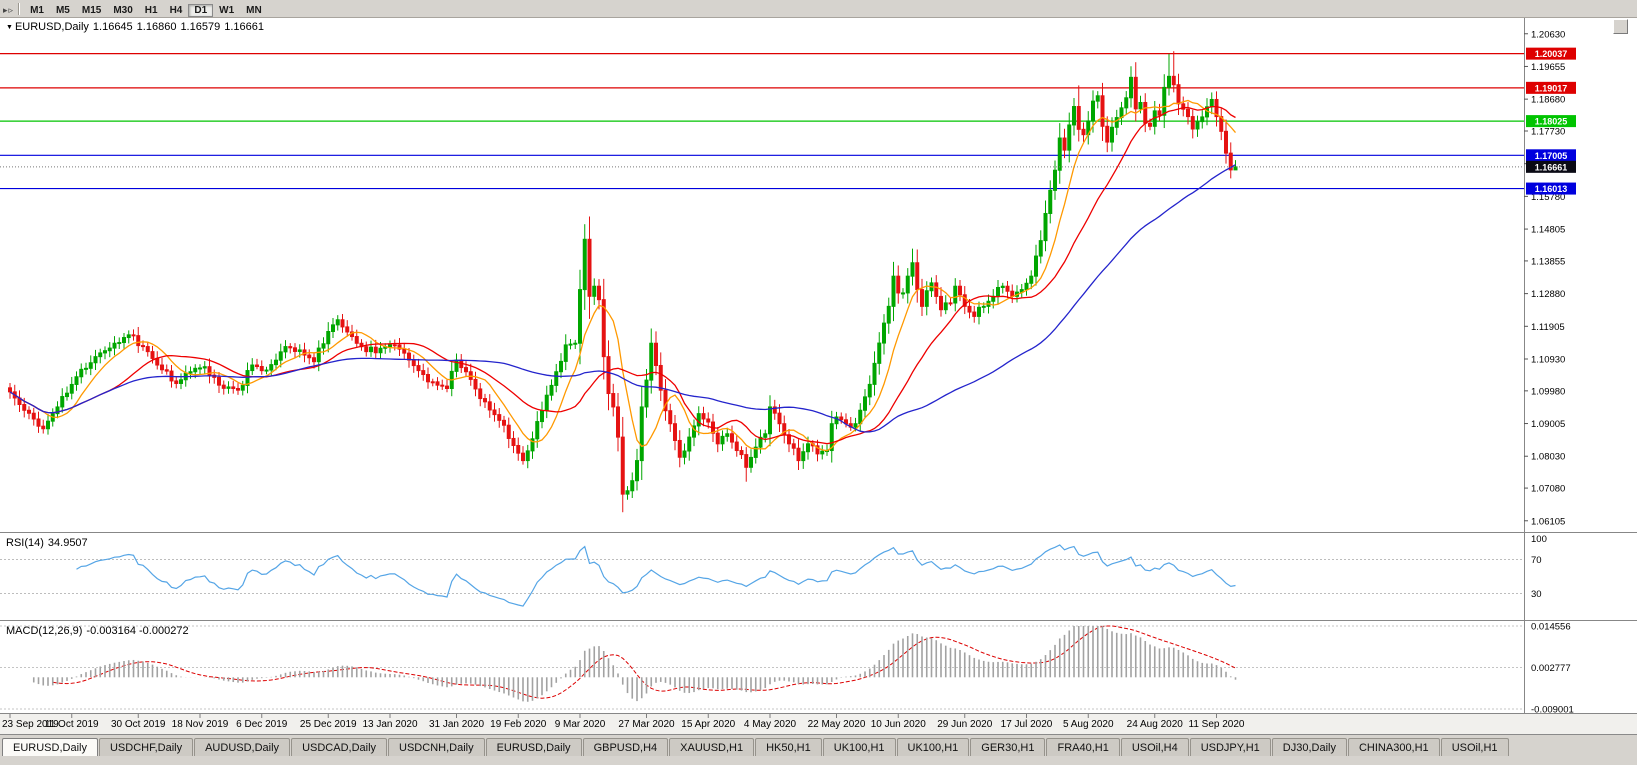 The height and width of the screenshot is (765, 1637). Describe the element at coordinates (712, 747) in the screenshot. I see `chart-tab-7: XAUUSD,H1` at that location.